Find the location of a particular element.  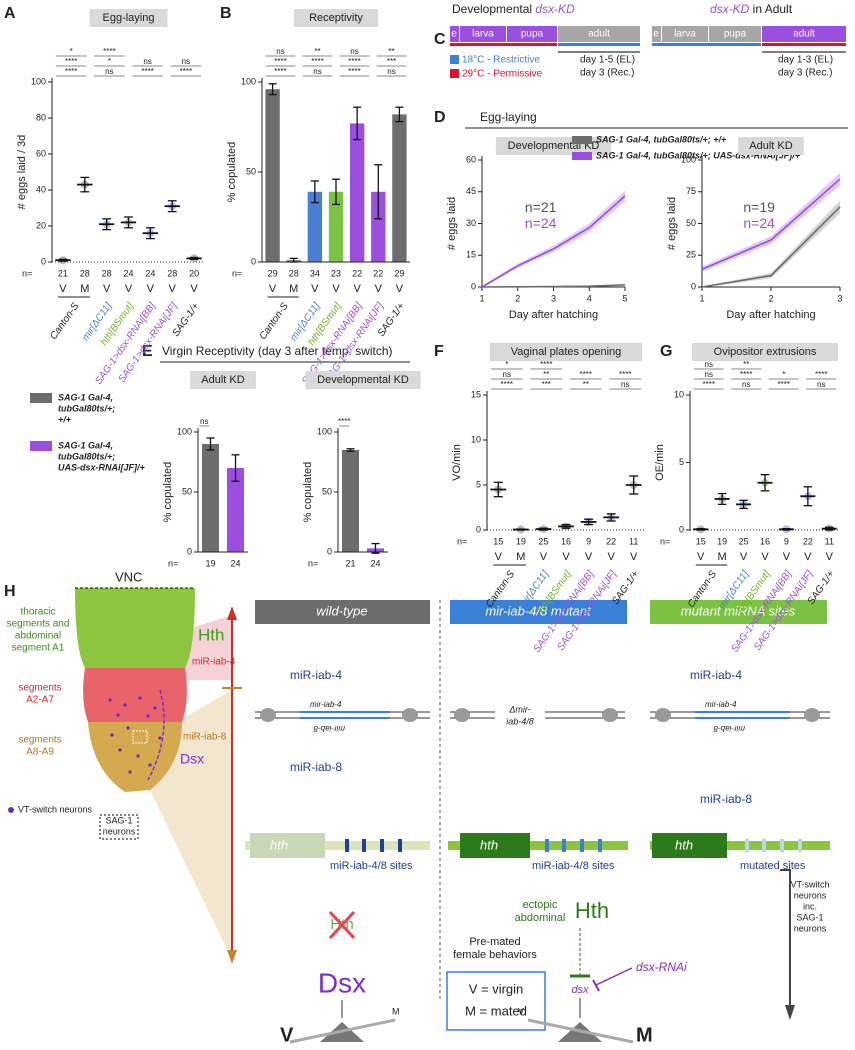

c-title-part: in Adult is located at coordinates (770, 9).